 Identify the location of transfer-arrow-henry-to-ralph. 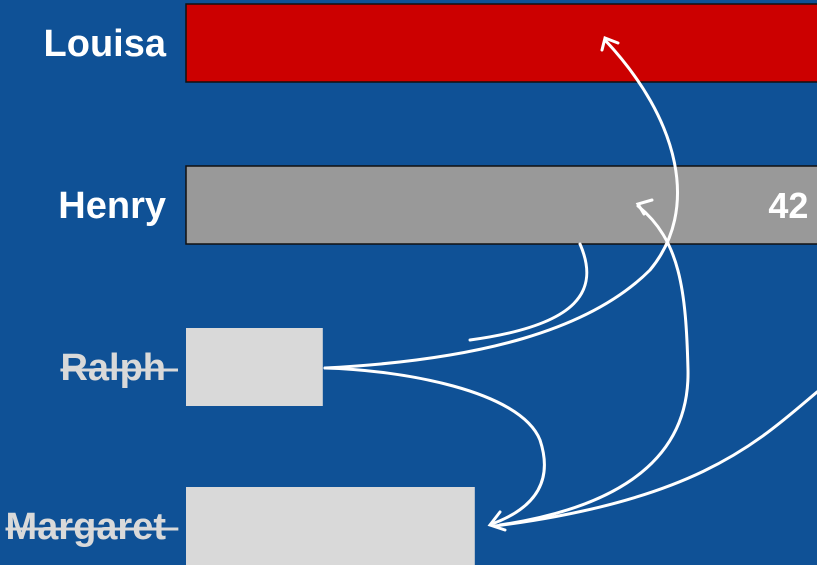
(528, 292).